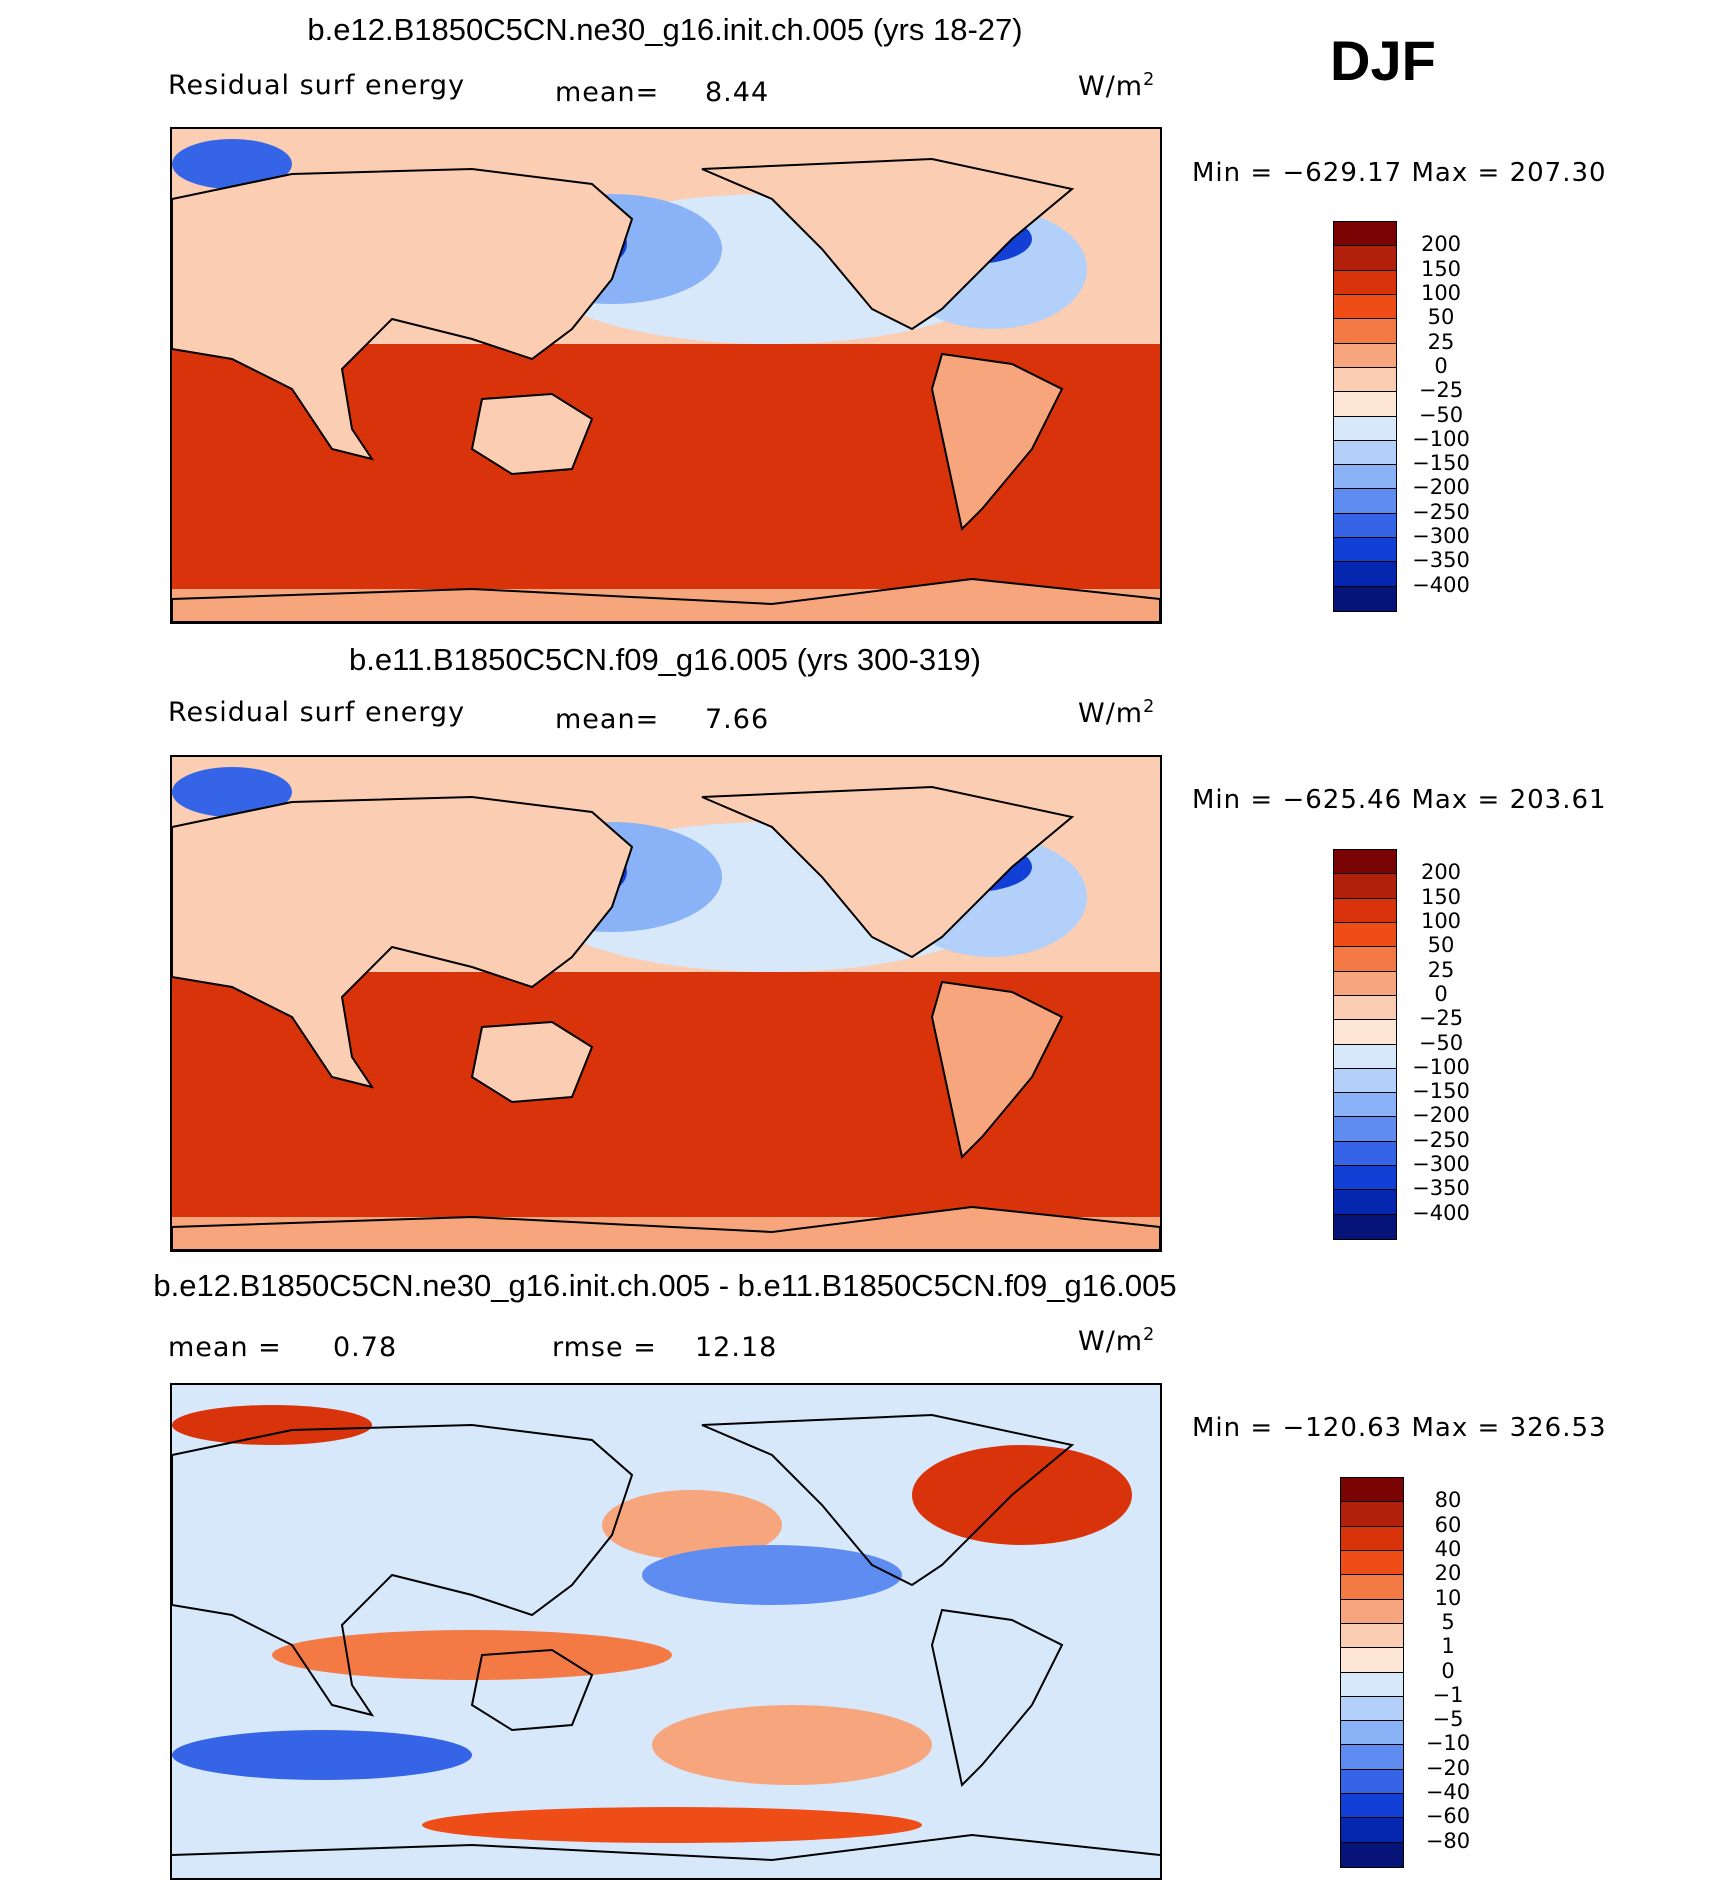 This screenshot has width=1710, height=1881. I want to click on panel-3-units: W/m2, so click(1116, 1341).